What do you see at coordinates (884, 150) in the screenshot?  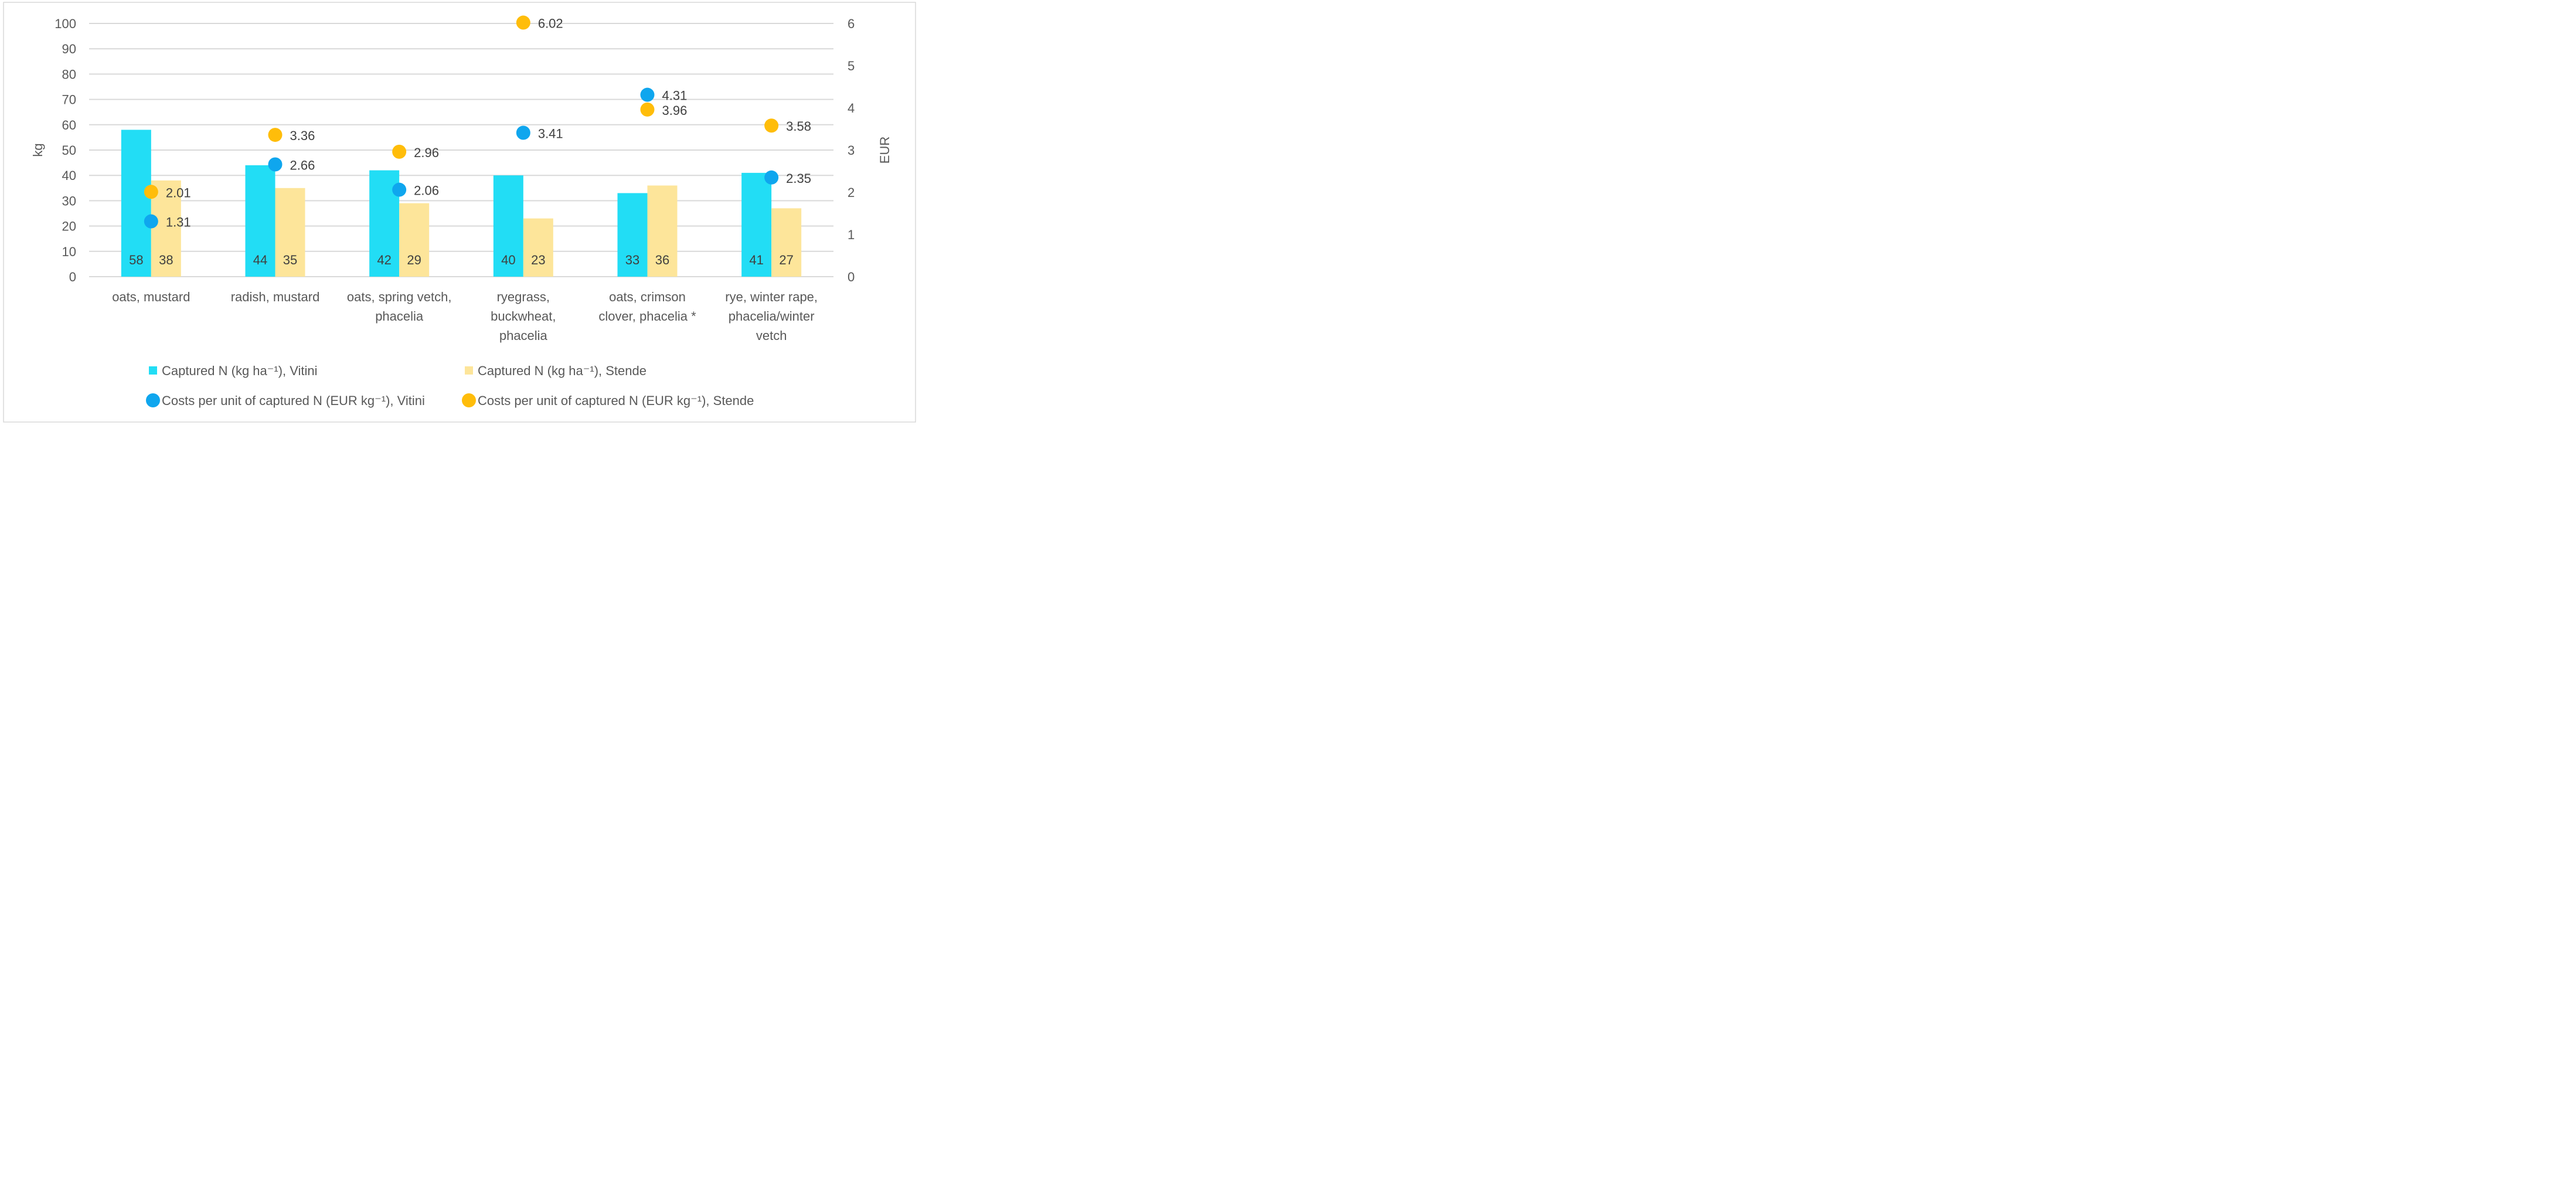 I see `right-axis-label: EUR` at bounding box center [884, 150].